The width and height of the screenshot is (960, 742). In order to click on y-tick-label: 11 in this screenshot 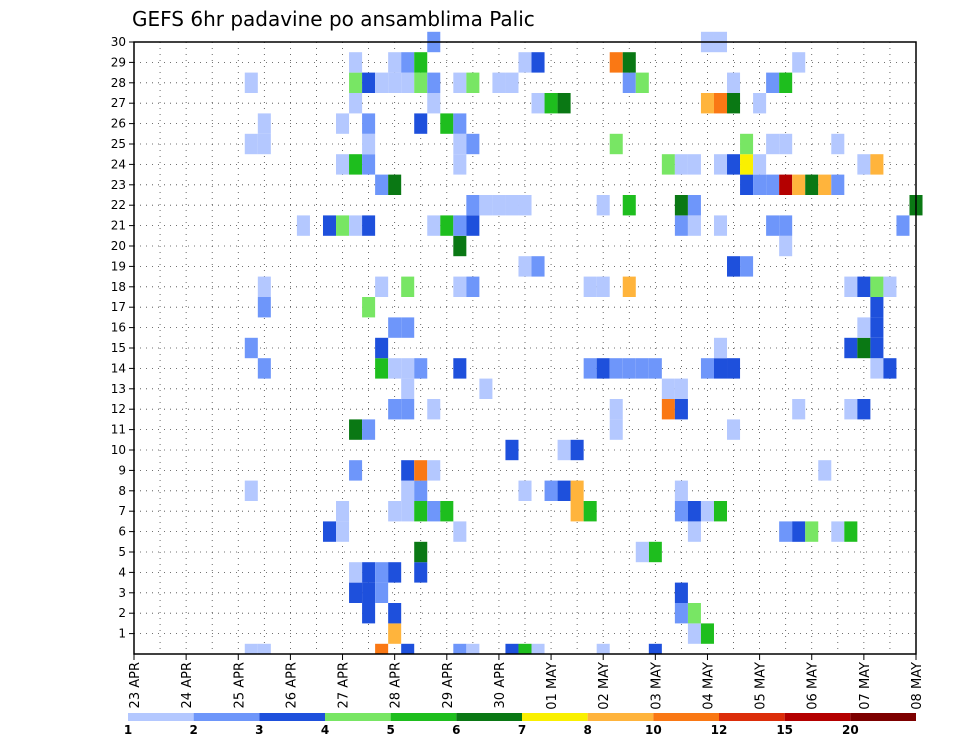, I will do `click(118, 430)`.